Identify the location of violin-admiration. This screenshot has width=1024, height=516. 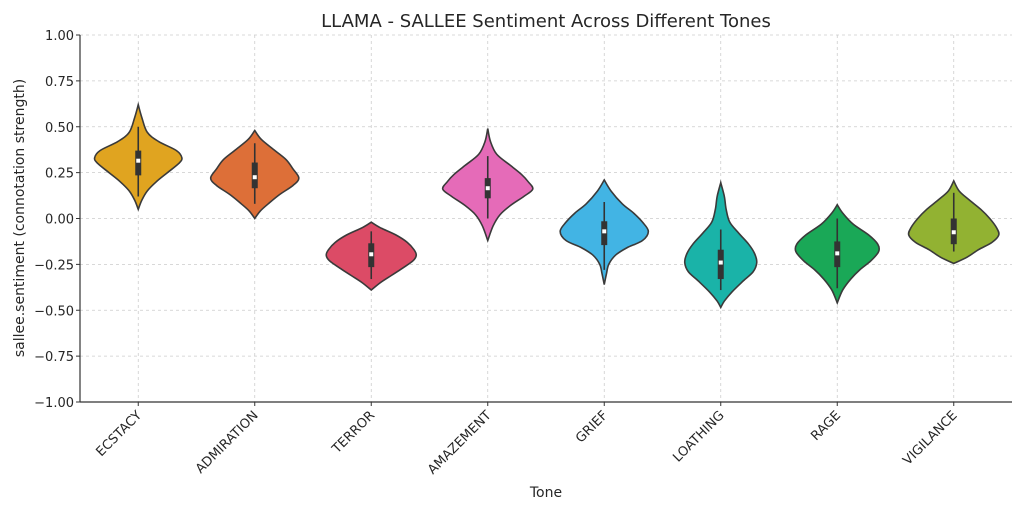
(254, 174).